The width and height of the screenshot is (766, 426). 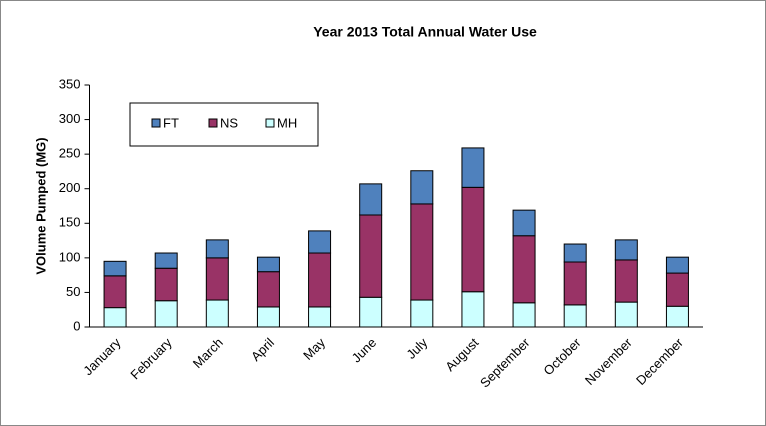 What do you see at coordinates (40, 205) in the screenshot?
I see `y-axis-title: VOlume Pumped (MG)` at bounding box center [40, 205].